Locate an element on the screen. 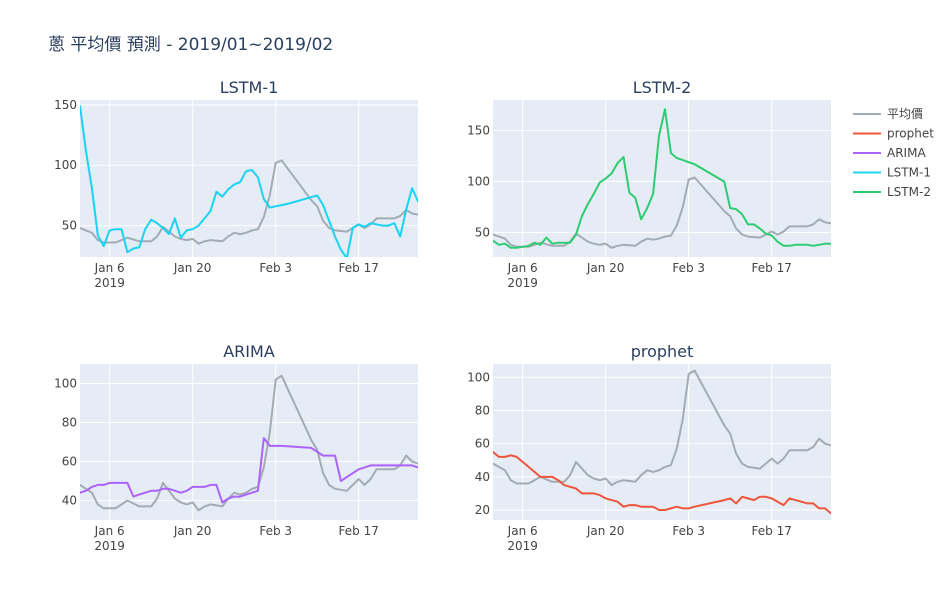 Image resolution: width=950 pixels, height=604 pixels. legend-label: prophet is located at coordinates (910, 134).